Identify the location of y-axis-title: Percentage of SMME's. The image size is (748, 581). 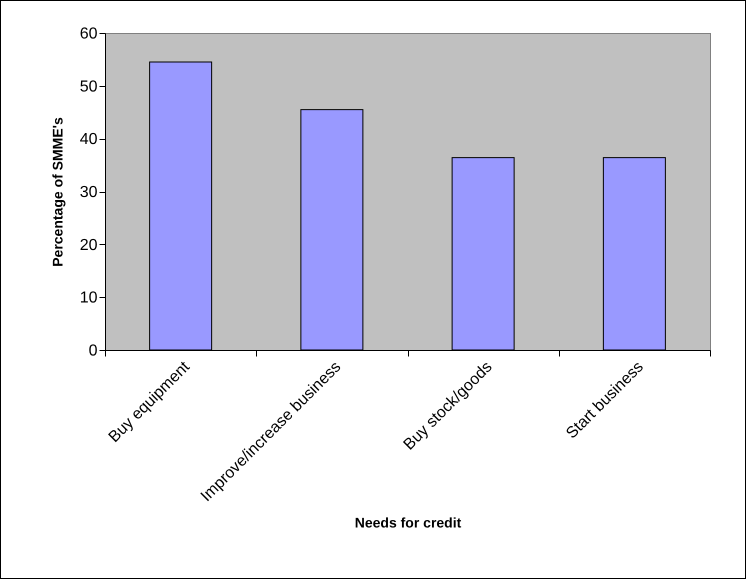
(58, 191).